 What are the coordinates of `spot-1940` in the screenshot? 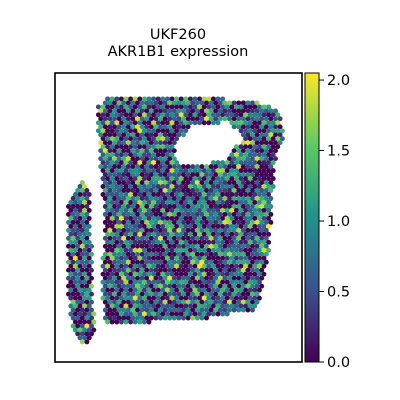 It's located at (211, 302).